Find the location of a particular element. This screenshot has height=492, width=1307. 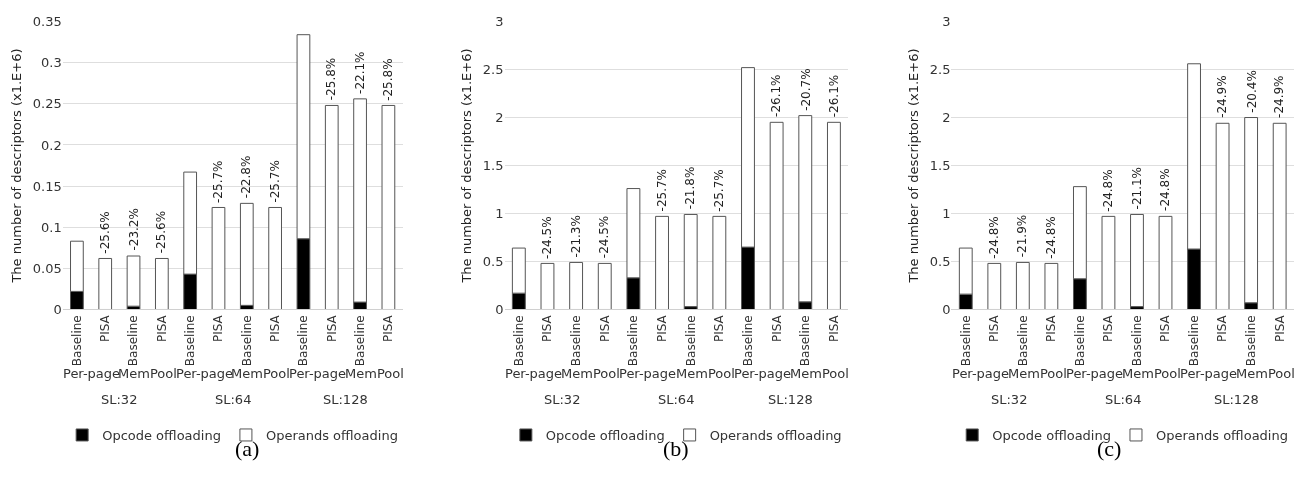

annotation: -22.1% is located at coordinates (360, 72).